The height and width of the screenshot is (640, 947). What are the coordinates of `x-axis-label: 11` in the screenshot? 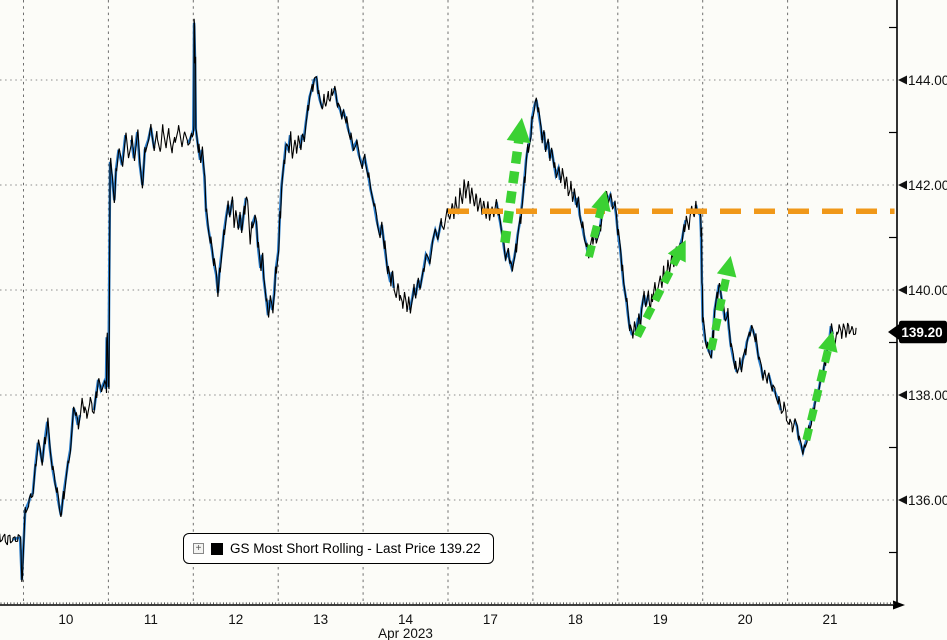 It's located at (151, 619).